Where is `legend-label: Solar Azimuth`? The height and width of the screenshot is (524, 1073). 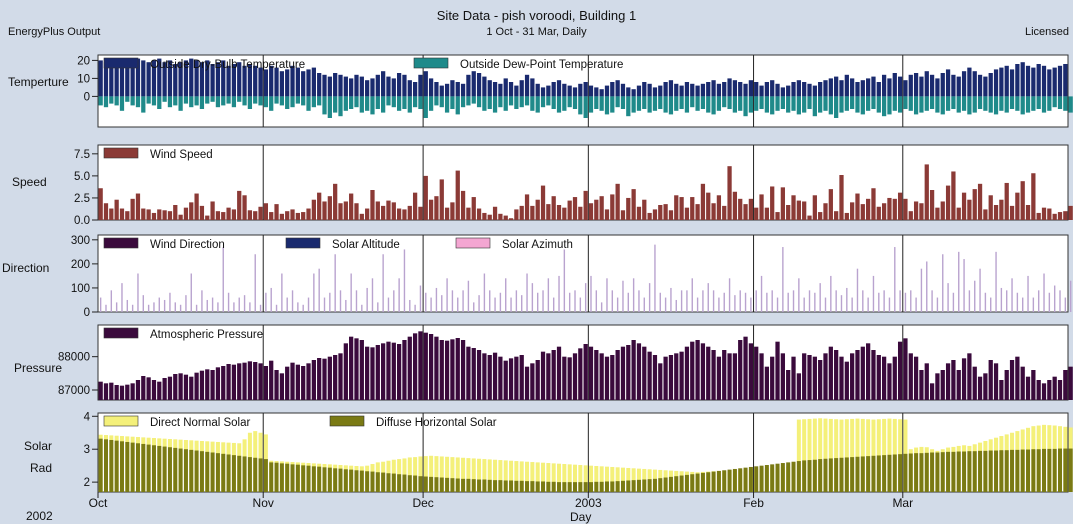
legend-label: Solar Azimuth is located at coordinates (537, 245).